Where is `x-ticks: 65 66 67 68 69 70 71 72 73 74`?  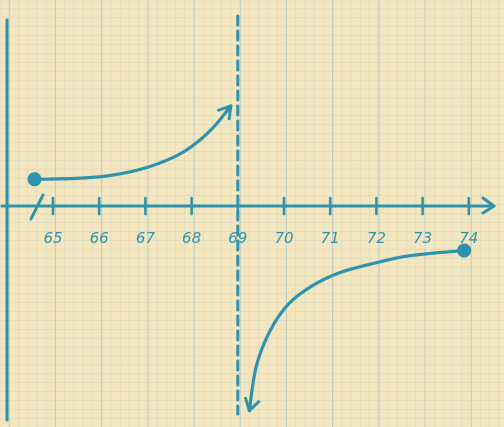 x-ticks: 65 66 67 68 69 70 71 72 73 74 is located at coordinates (260, 221).